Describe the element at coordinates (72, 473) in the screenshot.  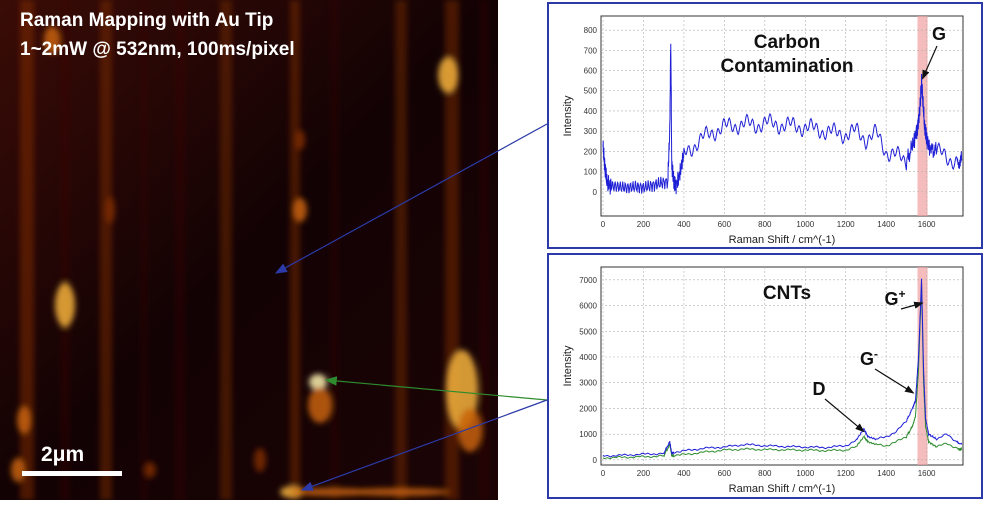
I see `scale-bar` at that location.